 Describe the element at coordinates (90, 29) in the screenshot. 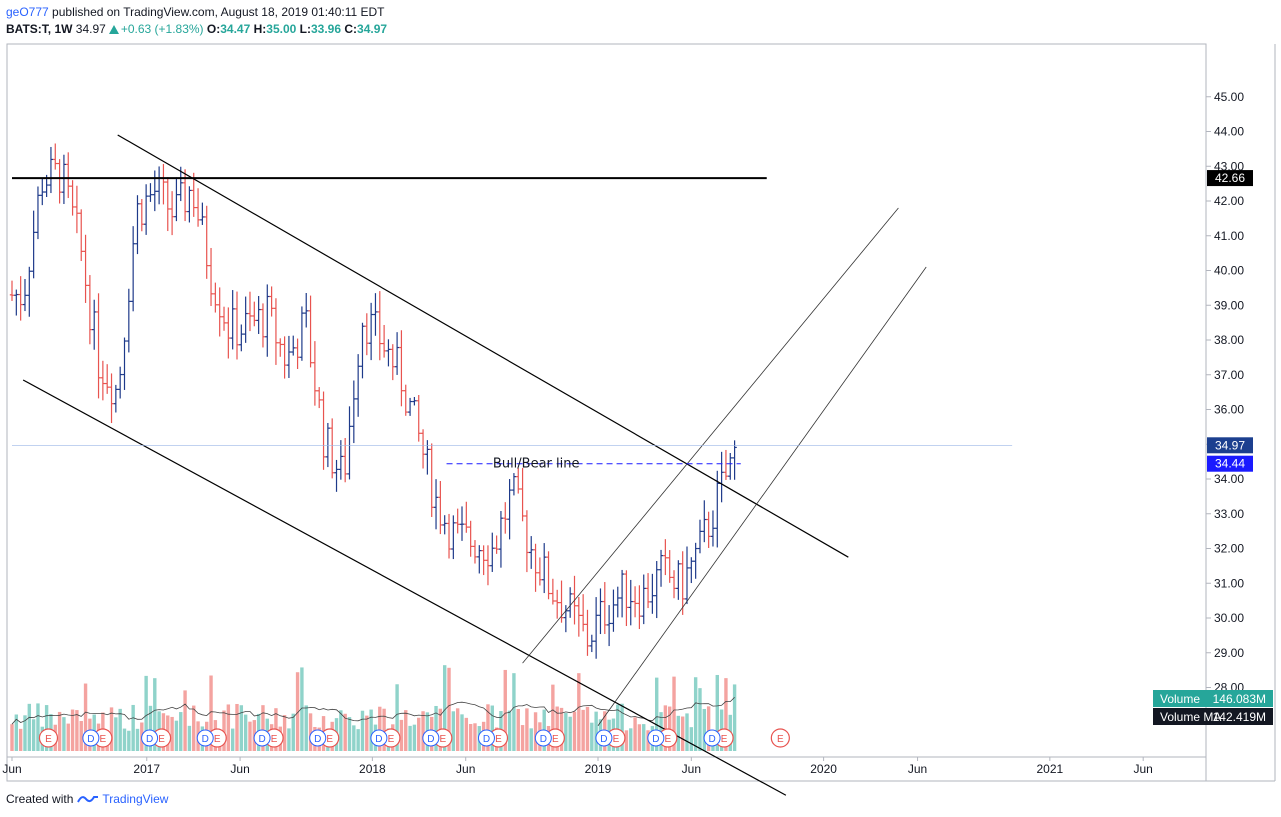

I see `last-price: 34.97` at that location.